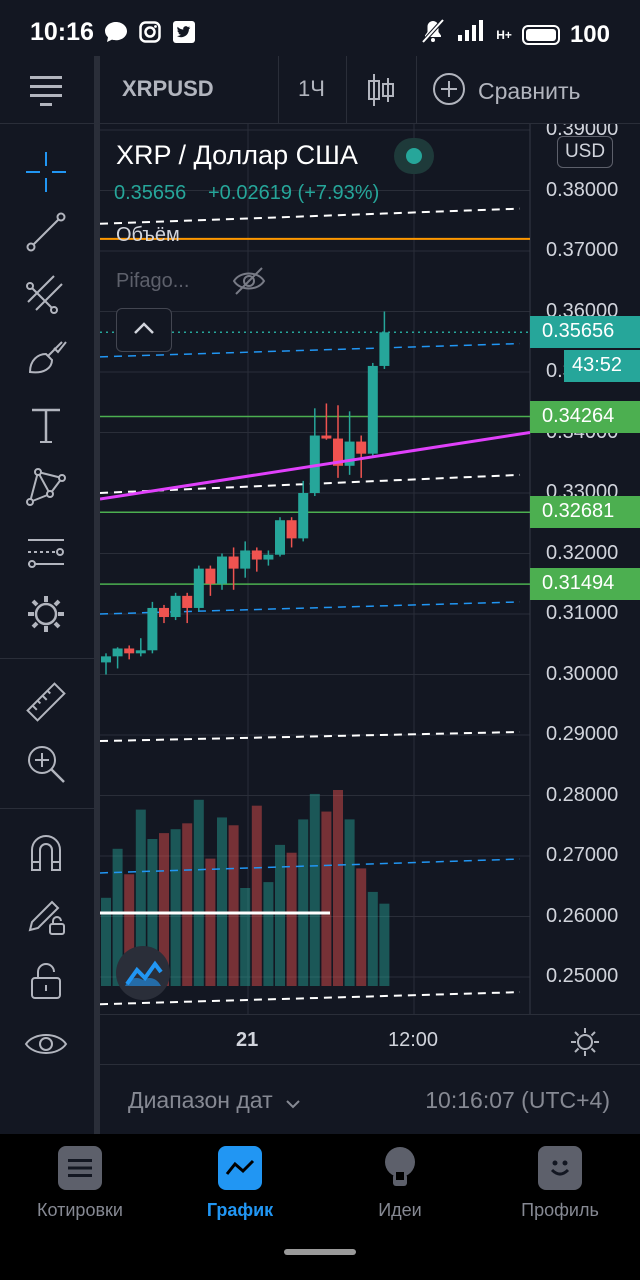  I want to click on lock-pencil-icon, so click(46, 916).